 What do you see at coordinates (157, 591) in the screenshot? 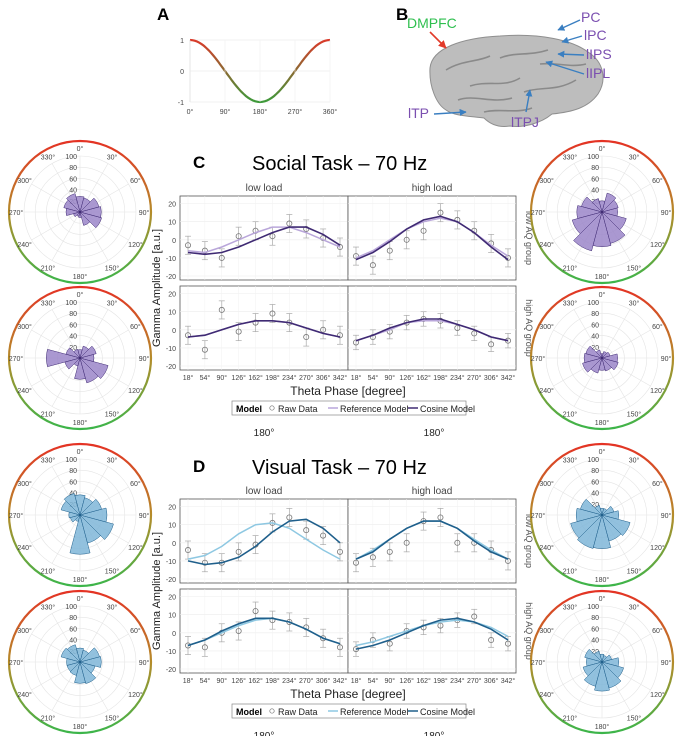
I see `y-axis-label: Gamma Amplitude [a.u.]` at bounding box center [157, 591].